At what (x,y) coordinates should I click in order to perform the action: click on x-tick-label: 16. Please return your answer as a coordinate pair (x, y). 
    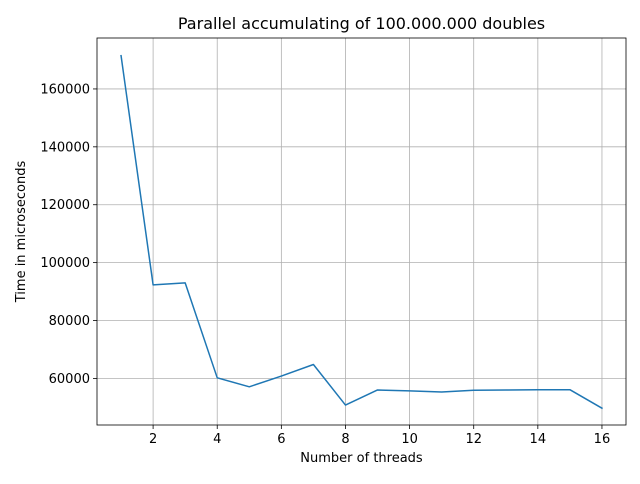
    Looking at the image, I should click on (602, 439).